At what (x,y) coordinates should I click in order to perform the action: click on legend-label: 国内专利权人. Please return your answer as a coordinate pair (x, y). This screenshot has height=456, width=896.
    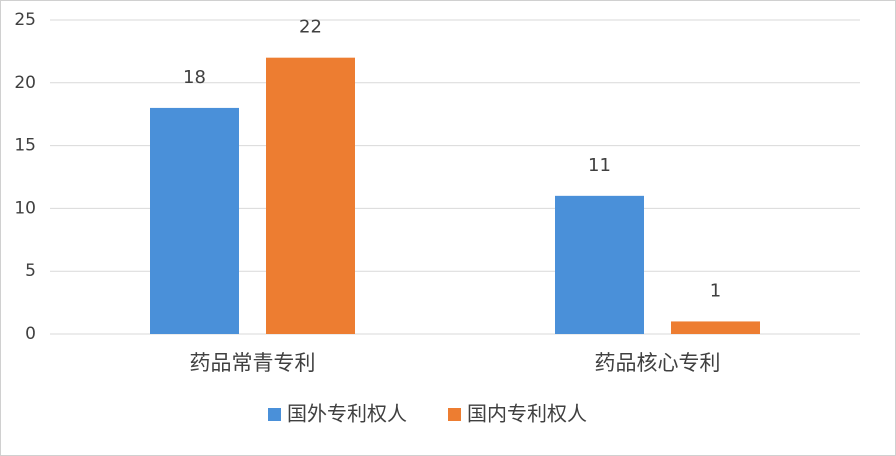
    Looking at the image, I should click on (527, 414).